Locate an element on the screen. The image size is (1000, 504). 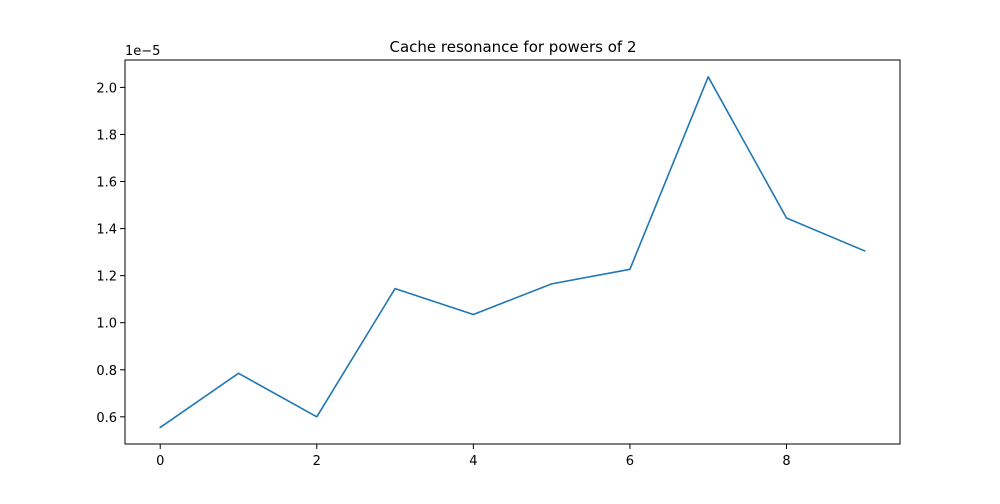
x-axis: 0 2 4 6 8 is located at coordinates (473, 456).